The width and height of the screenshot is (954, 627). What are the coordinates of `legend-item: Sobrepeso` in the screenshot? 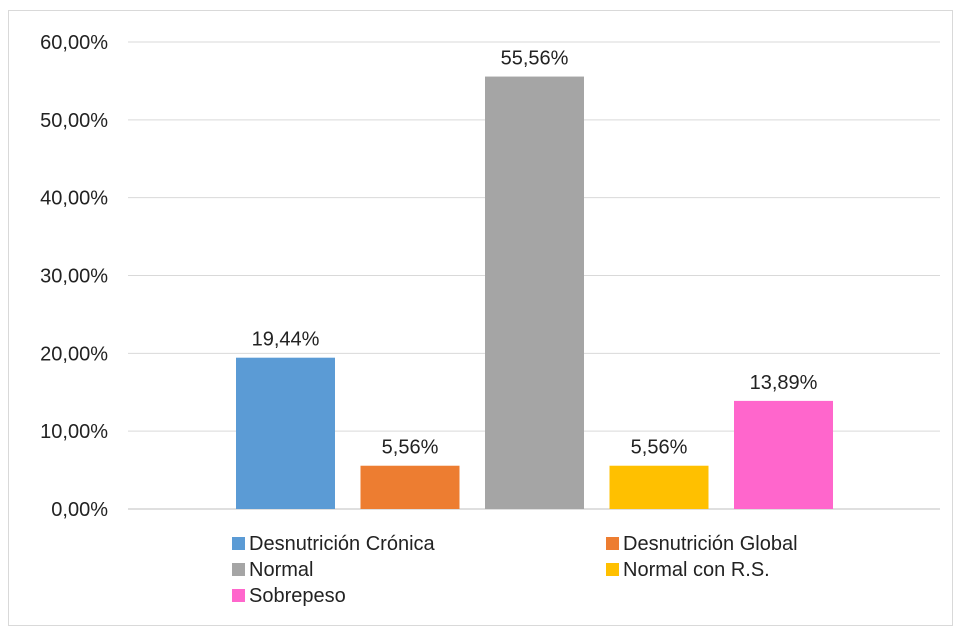 It's located at (289, 596).